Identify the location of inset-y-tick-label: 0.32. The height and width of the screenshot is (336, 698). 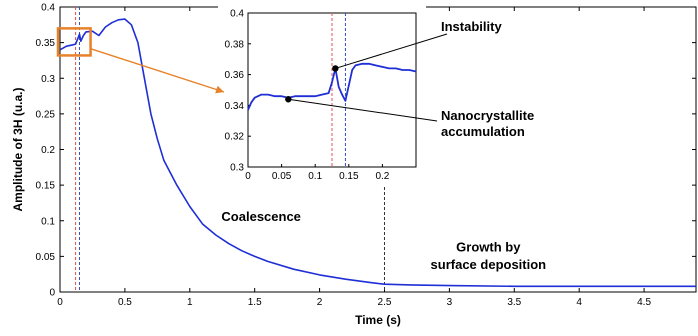
(235, 137).